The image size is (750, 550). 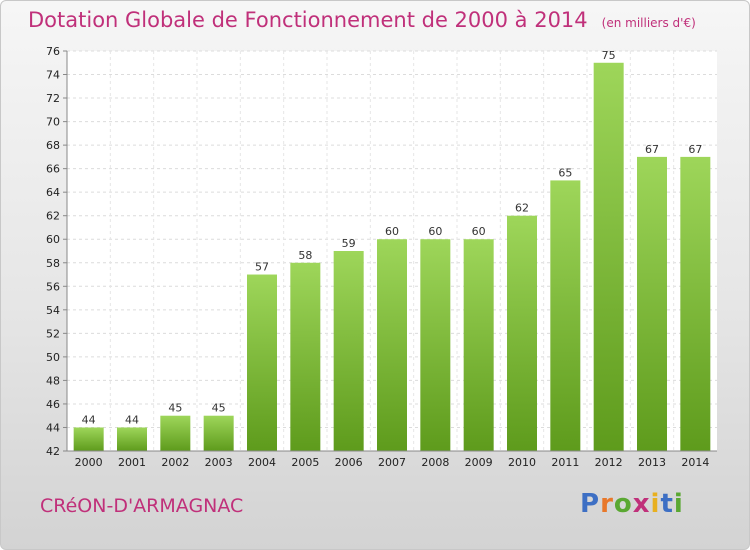 What do you see at coordinates (607, 504) in the screenshot?
I see `logo-letter: r` at bounding box center [607, 504].